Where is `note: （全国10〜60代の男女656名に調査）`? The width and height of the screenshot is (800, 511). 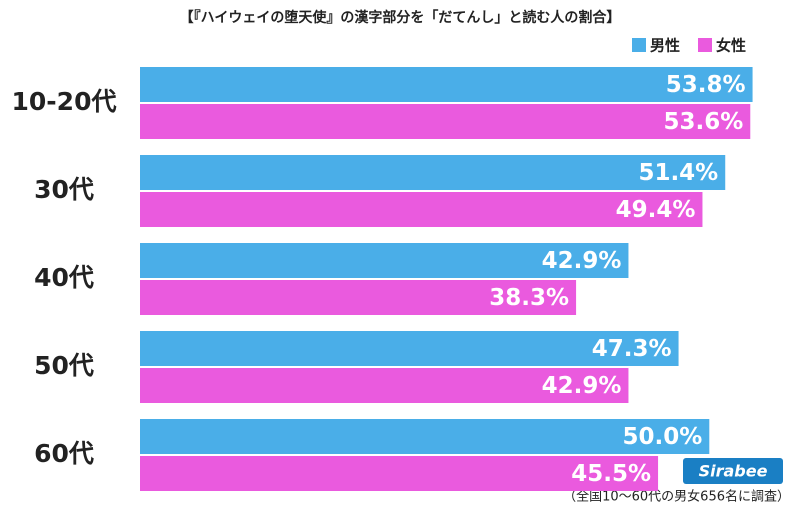 note: （全国10〜60代の男女656名に調査） is located at coordinates (676, 497).